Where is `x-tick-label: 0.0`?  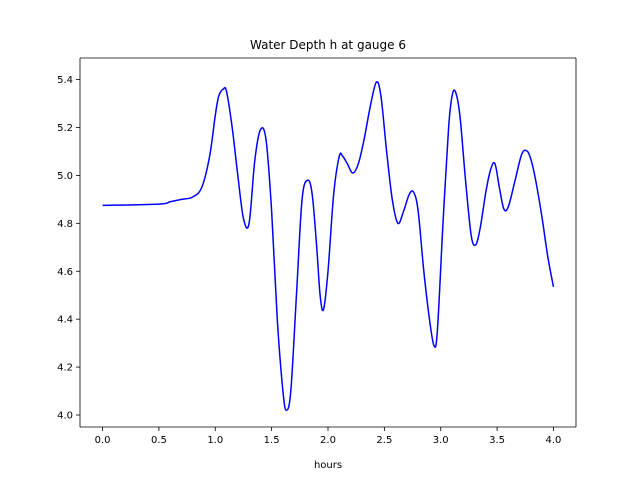 x-tick-label: 0.0 is located at coordinates (103, 440).